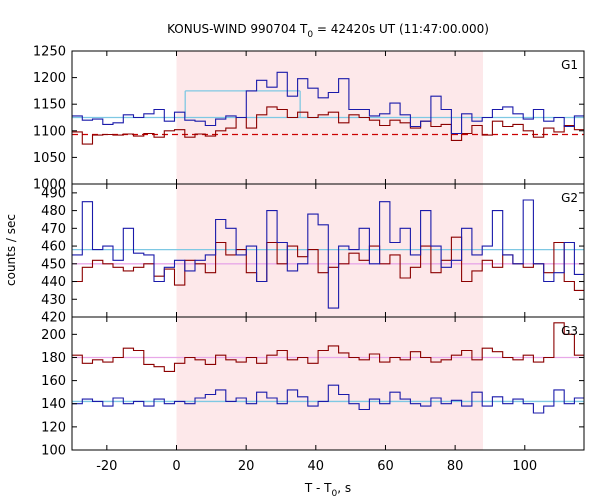 The width and height of the screenshot is (600, 500). Describe the element at coordinates (246, 466) in the screenshot. I see `x-tick-label: 20` at that location.